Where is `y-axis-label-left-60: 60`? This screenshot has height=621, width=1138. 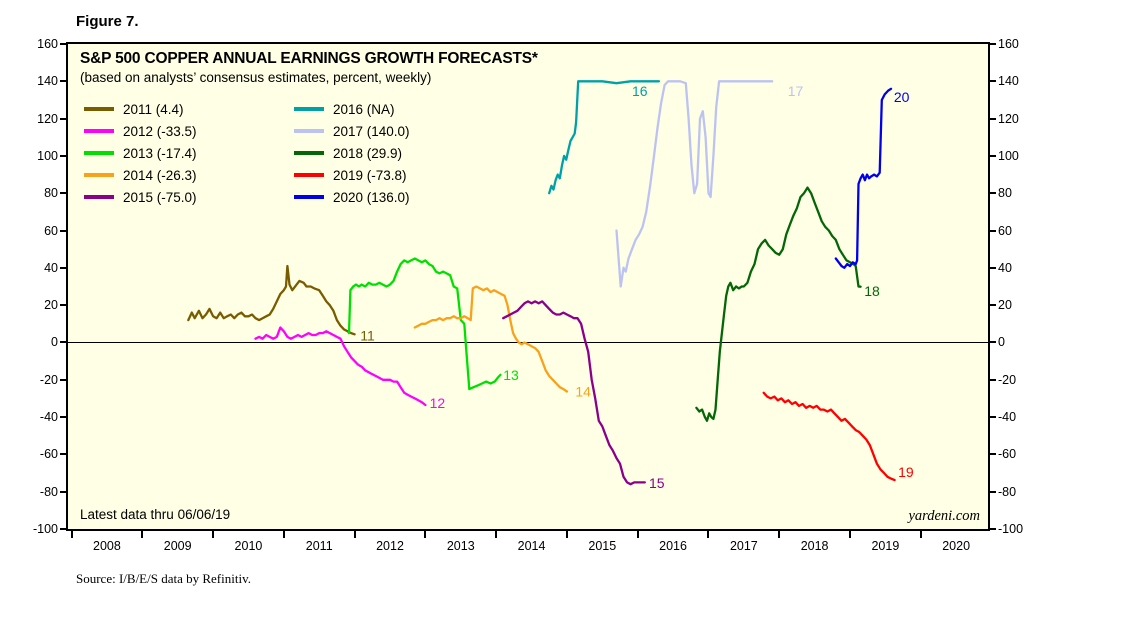
y-axis-label-left-60: 60 is located at coordinates (51, 230).